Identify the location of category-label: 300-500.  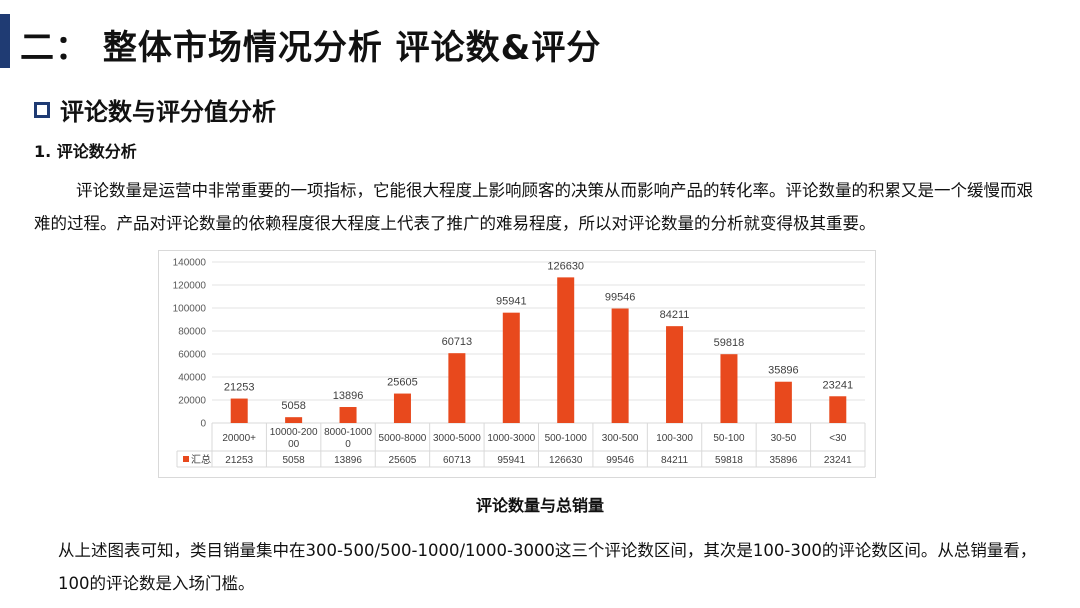
(620, 438).